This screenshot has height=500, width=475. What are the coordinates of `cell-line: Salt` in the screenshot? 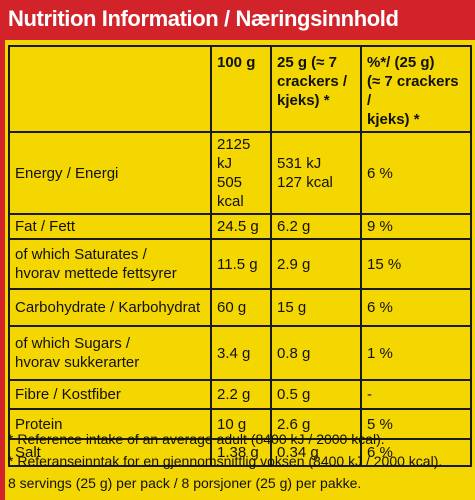 It's located at (28, 452).